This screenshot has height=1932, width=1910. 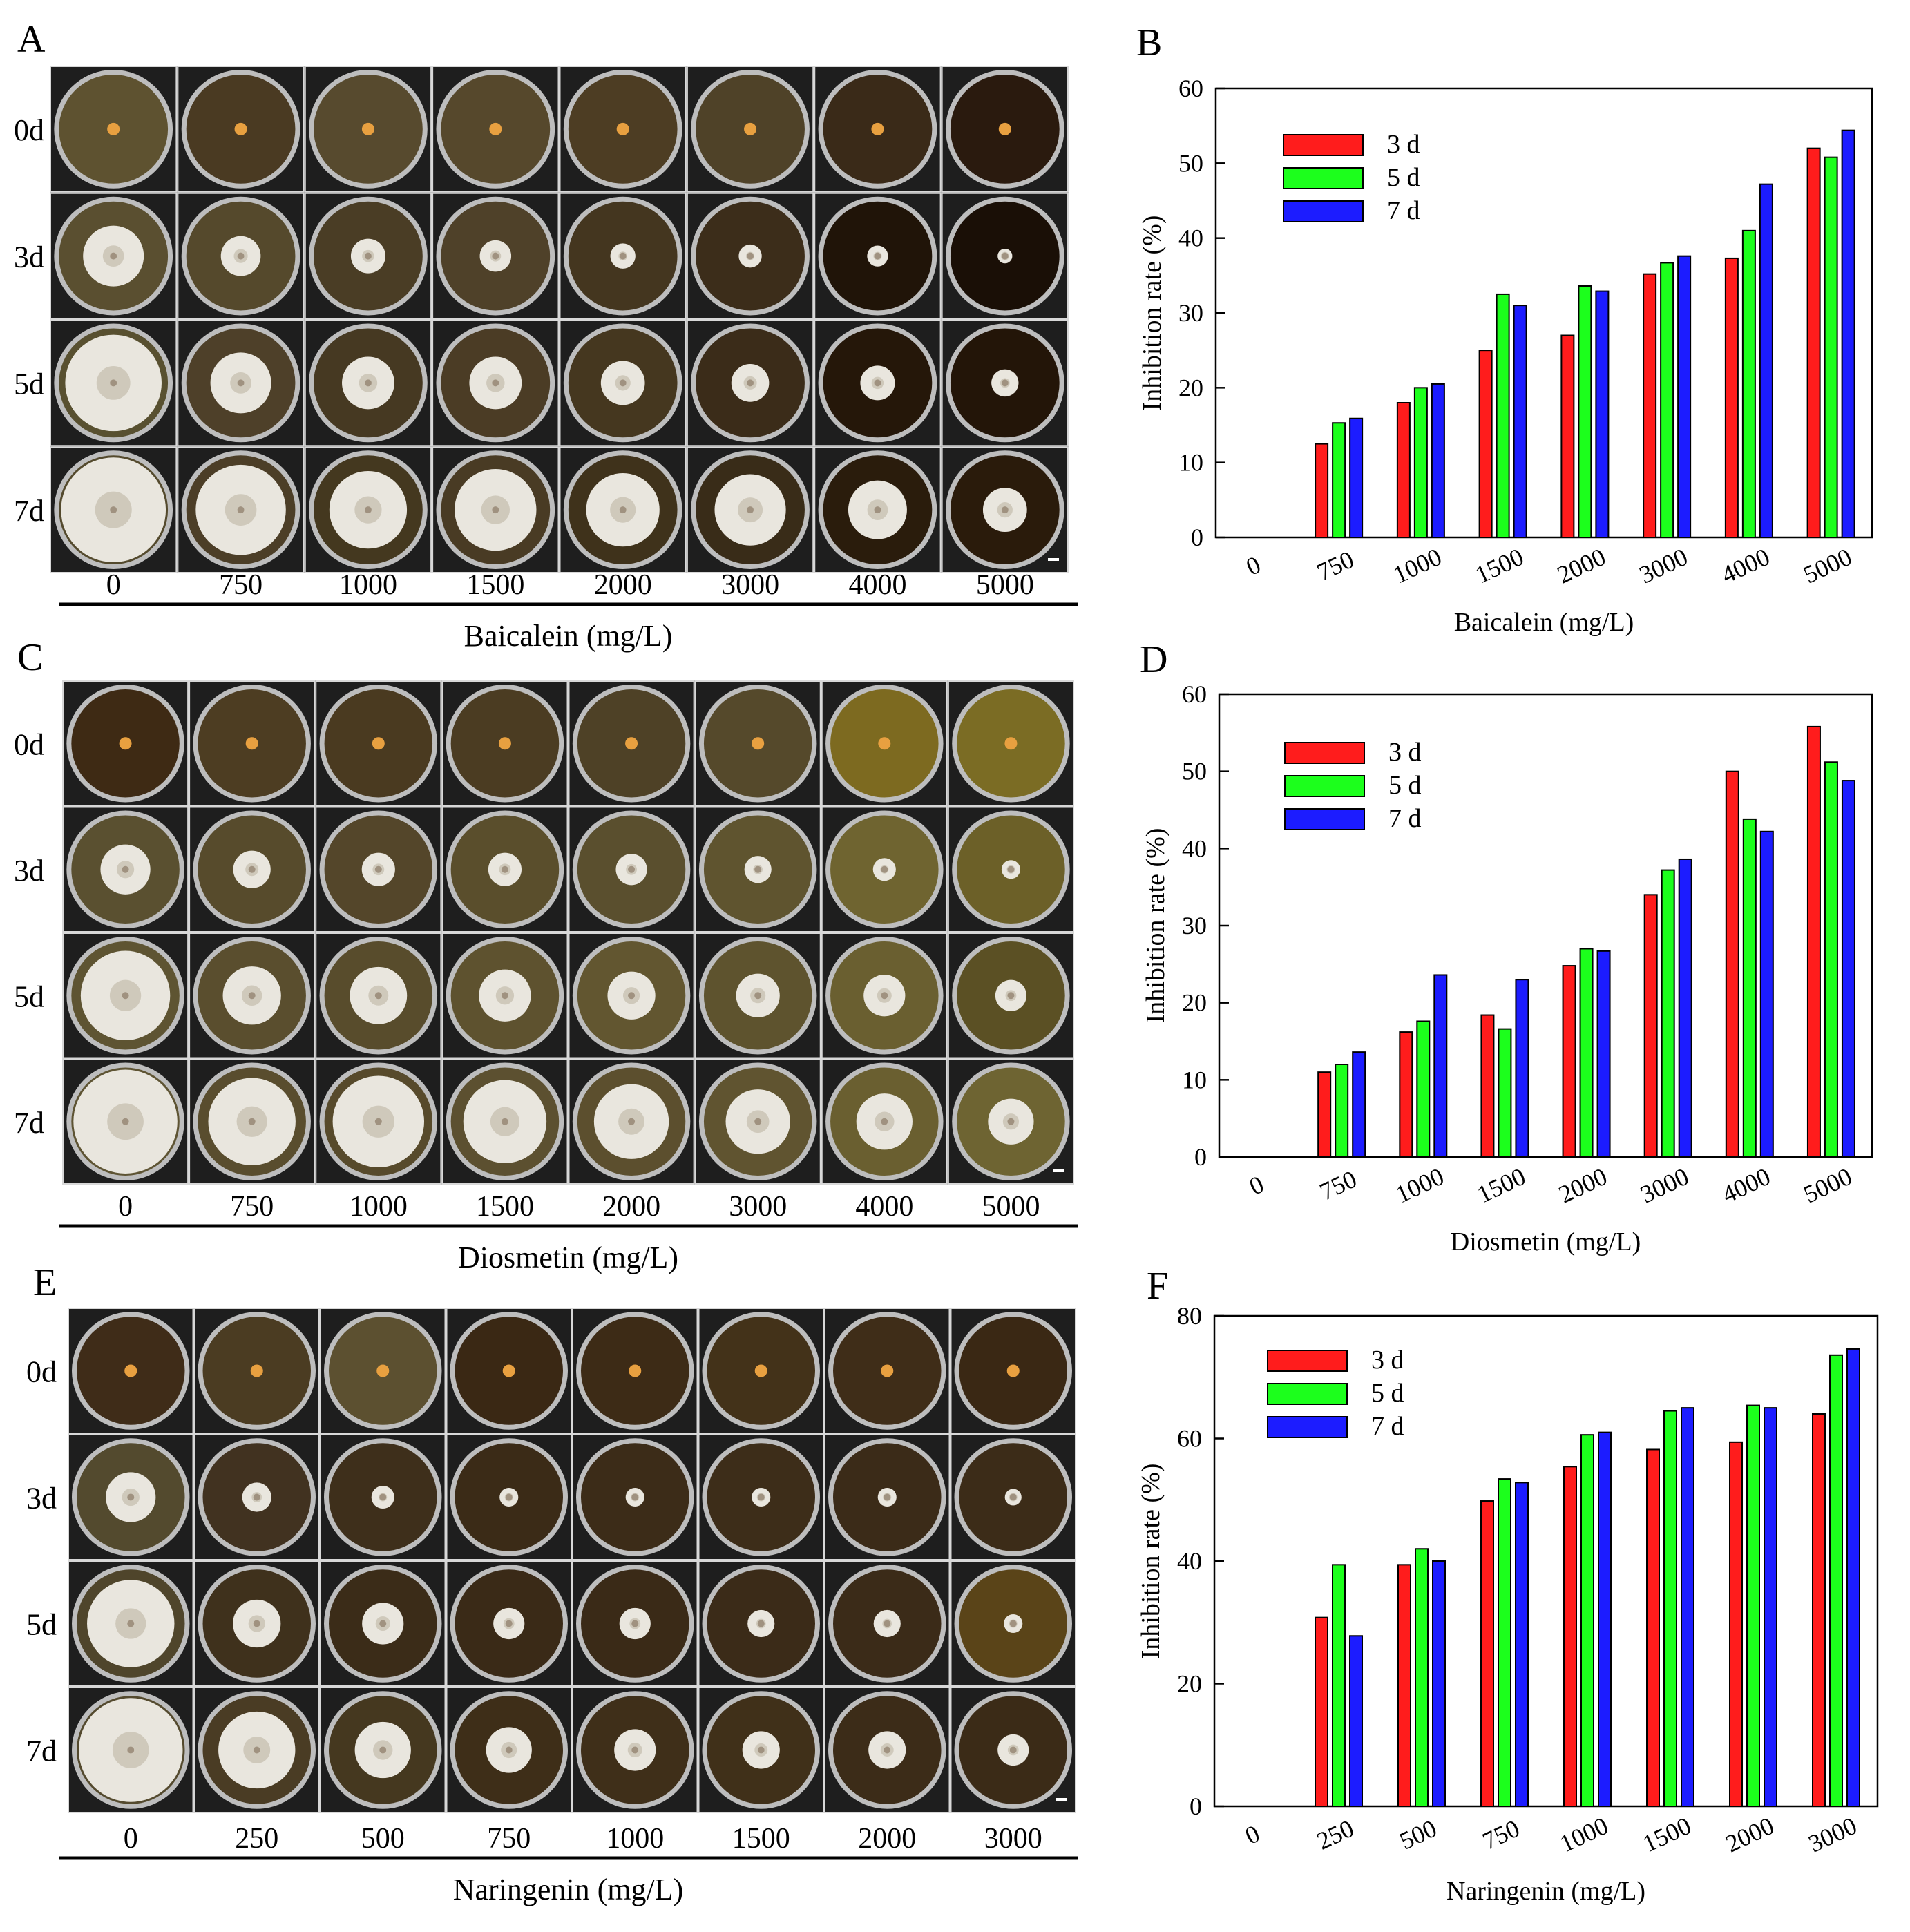 What do you see at coordinates (1749, 1835) in the screenshot?
I see `x-tick-label: 2000` at bounding box center [1749, 1835].